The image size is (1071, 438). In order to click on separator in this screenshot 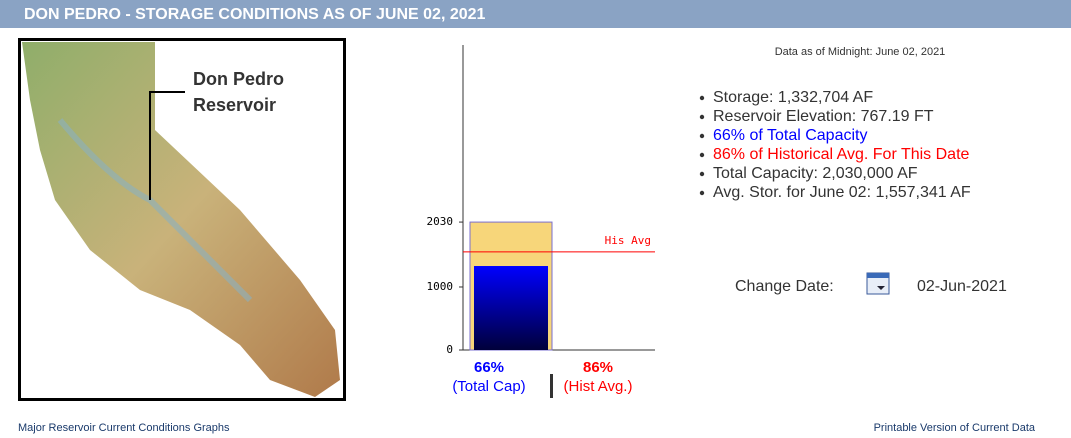, I will do `click(551, 386)`.